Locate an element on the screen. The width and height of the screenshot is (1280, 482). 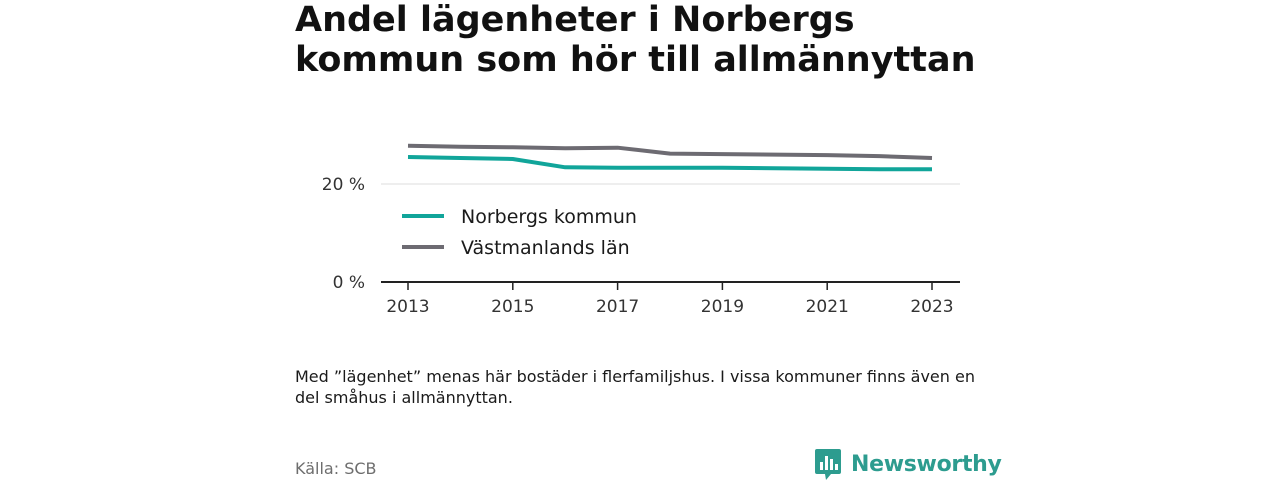
newsworthy-logo-icon is located at coordinates (828, 464).